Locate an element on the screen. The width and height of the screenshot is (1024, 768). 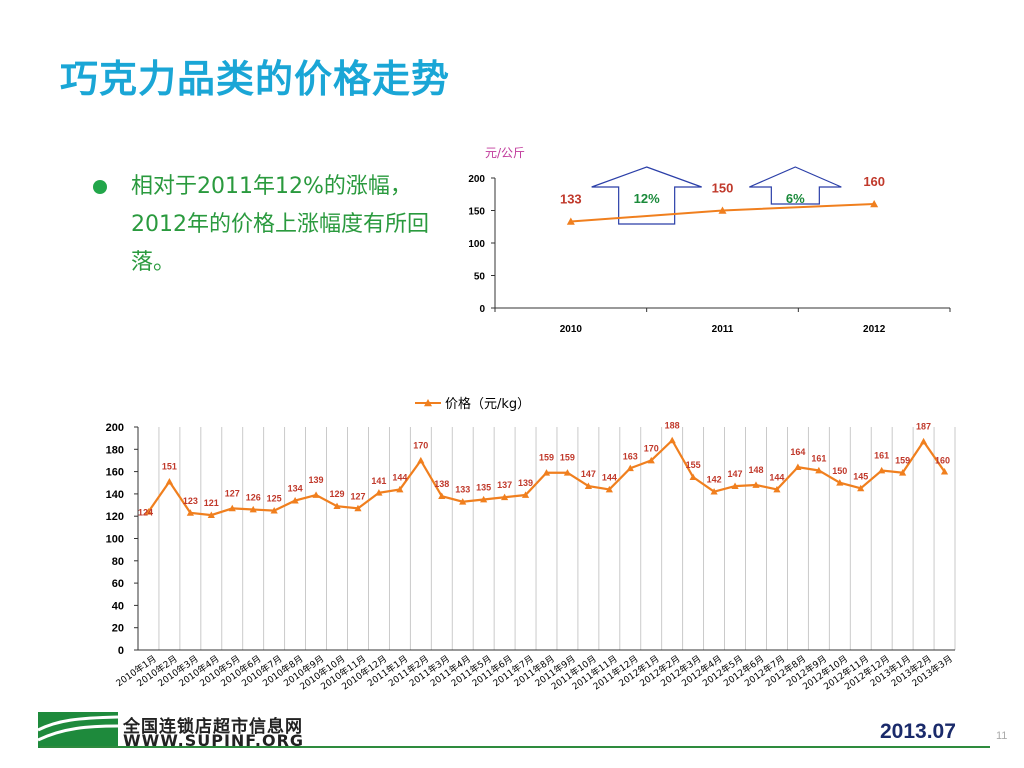
y-tick-label: 80 is located at coordinates (118, 562).